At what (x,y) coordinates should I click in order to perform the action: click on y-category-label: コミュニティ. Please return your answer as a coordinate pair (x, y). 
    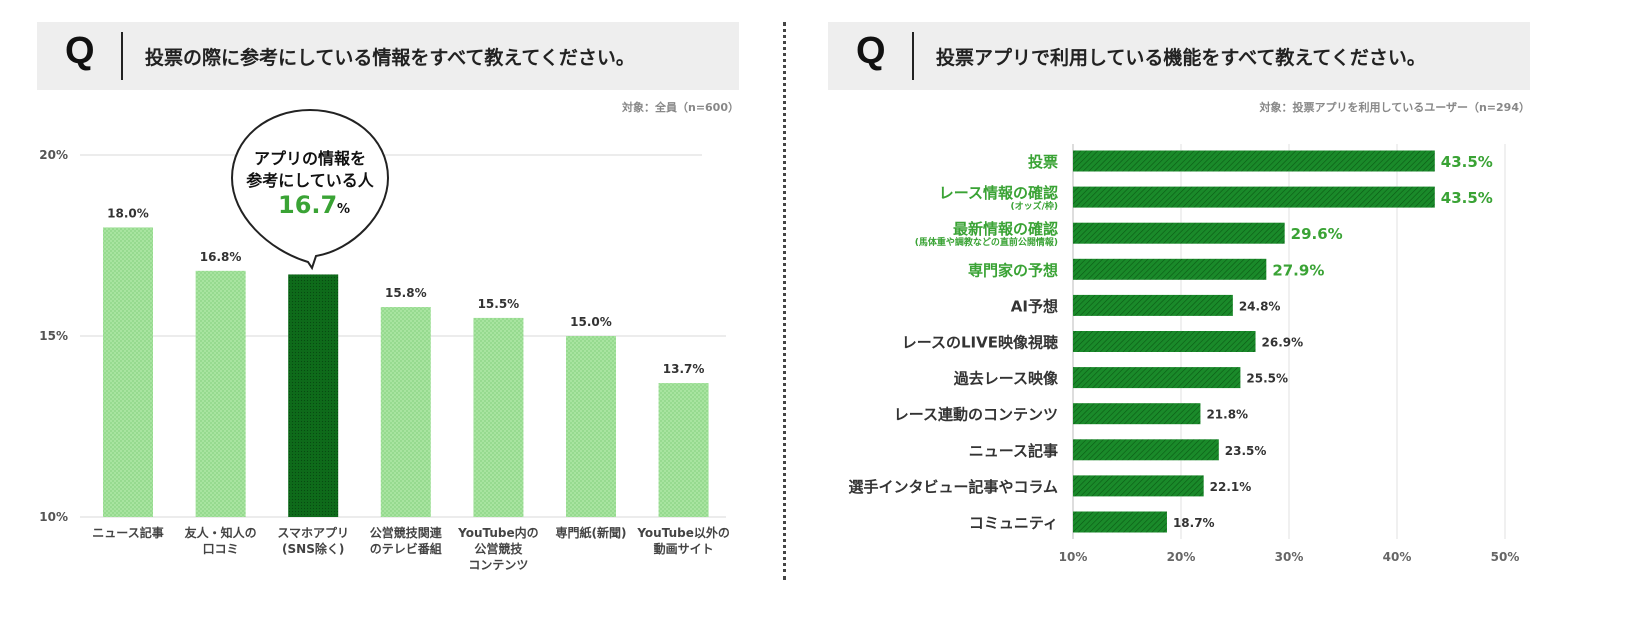
    Looking at the image, I should click on (1013, 523).